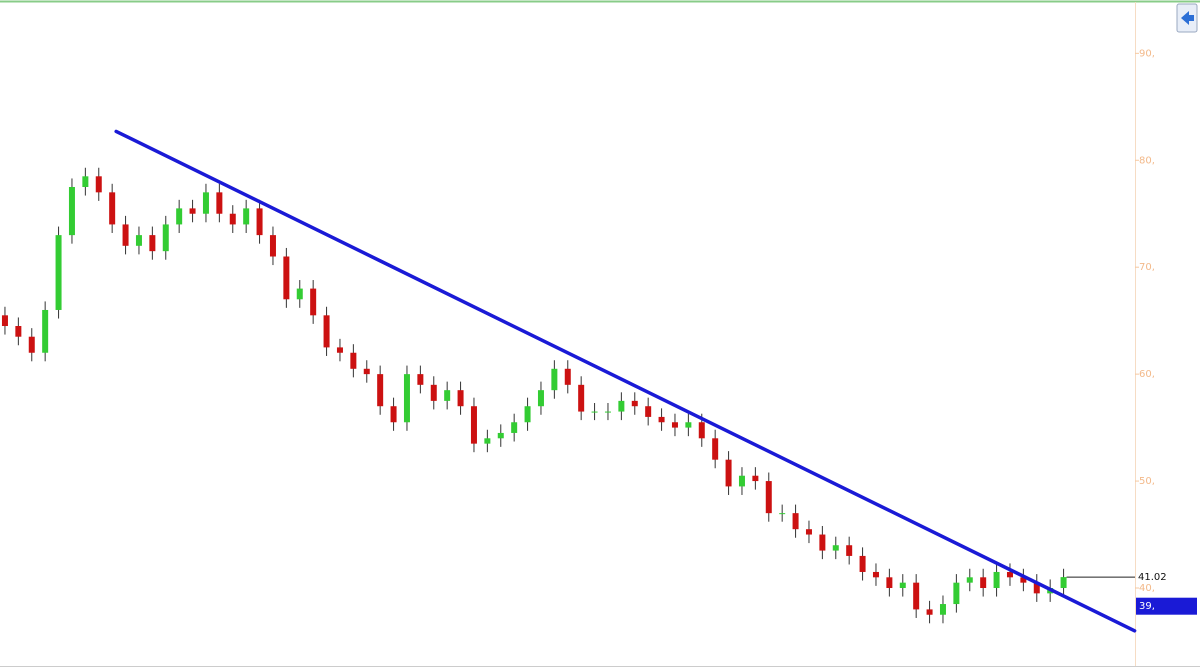 The image size is (1200, 672). What do you see at coordinates (1147, 53) in the screenshot?
I see `y-tick-label: 90,` at bounding box center [1147, 53].